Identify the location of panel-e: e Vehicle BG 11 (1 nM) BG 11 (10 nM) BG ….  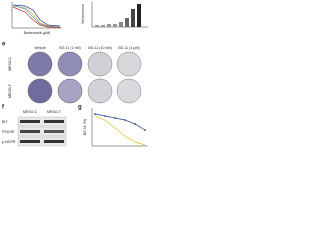
(72, 73).